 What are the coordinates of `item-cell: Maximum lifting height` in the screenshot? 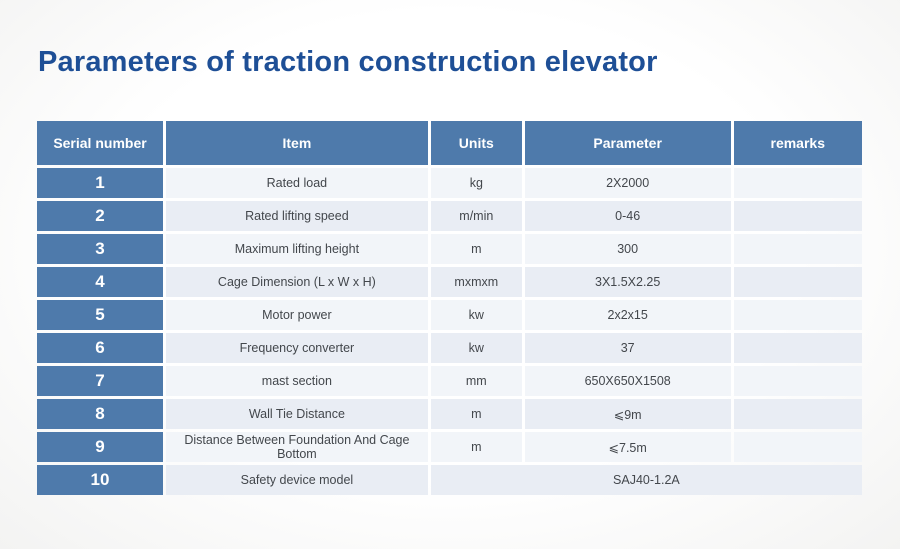 It's located at (297, 249).